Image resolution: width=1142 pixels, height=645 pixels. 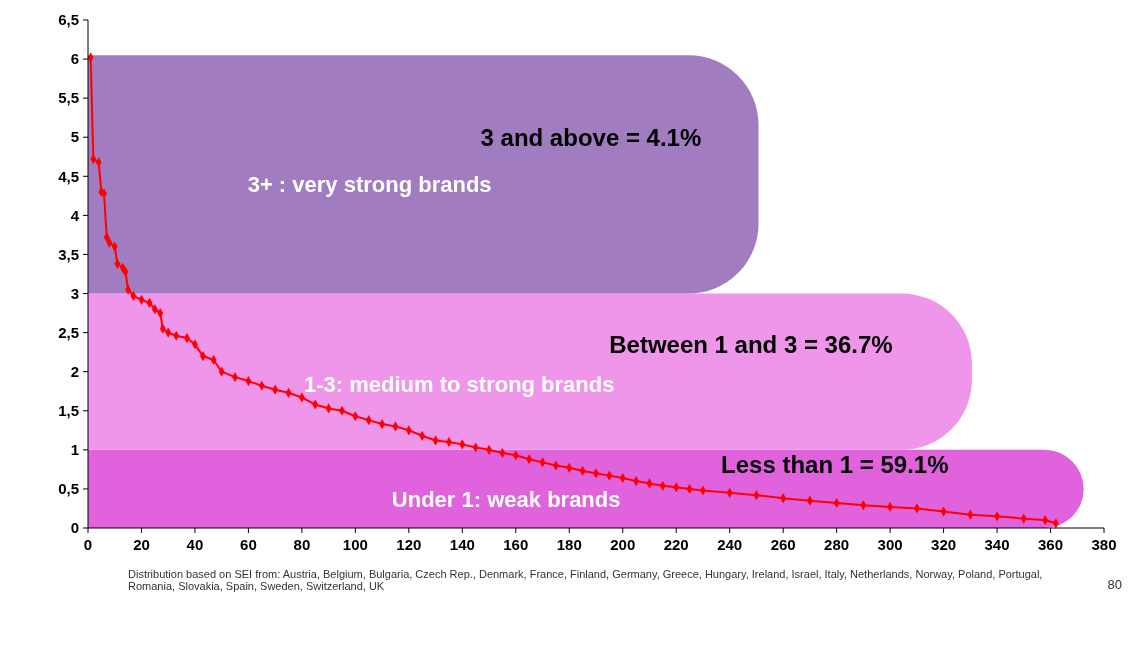 What do you see at coordinates (369, 185) in the screenshot?
I see `band-label: 3+ : very strong brands` at bounding box center [369, 185].